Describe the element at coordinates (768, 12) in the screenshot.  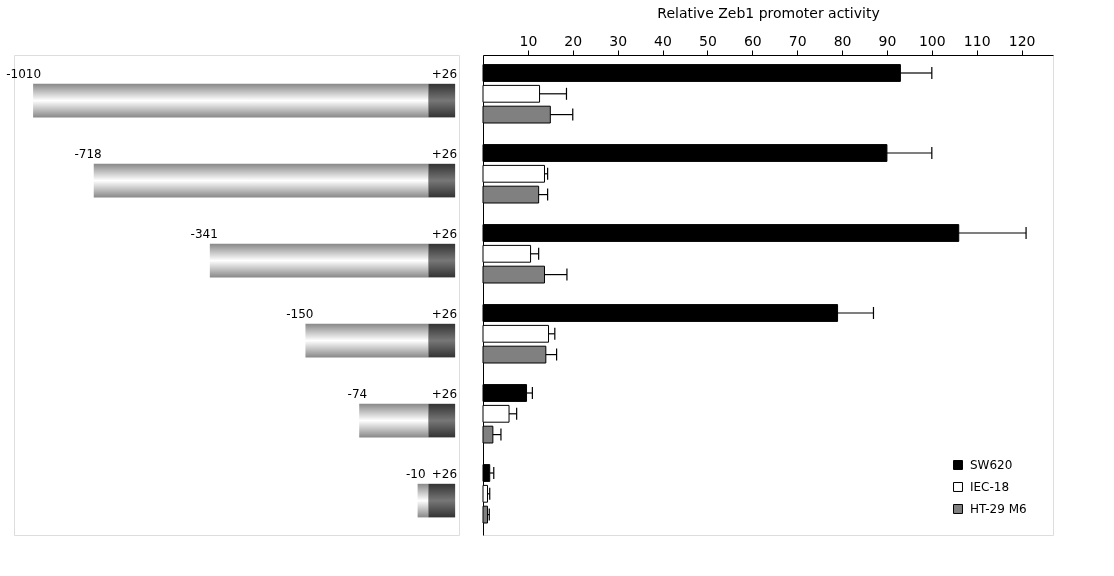
I see `x-axis-title: Relative Zeb1 promoter activity` at that location.